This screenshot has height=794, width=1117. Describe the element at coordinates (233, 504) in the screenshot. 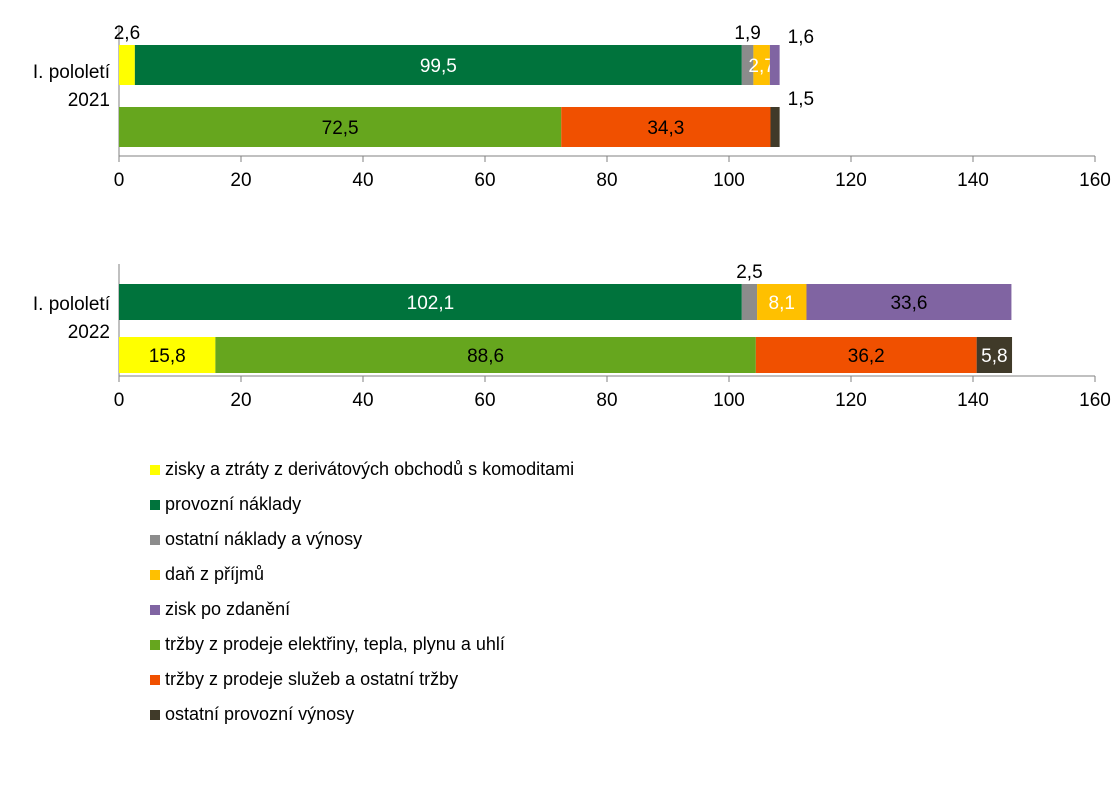

I see `legend-label: provozní náklady` at that location.